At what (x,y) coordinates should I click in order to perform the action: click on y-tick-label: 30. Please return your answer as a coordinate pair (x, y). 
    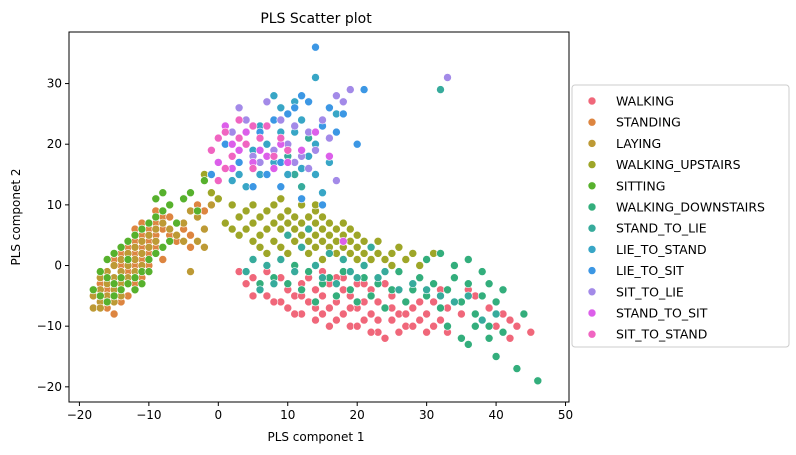
    Looking at the image, I should click on (54, 84).